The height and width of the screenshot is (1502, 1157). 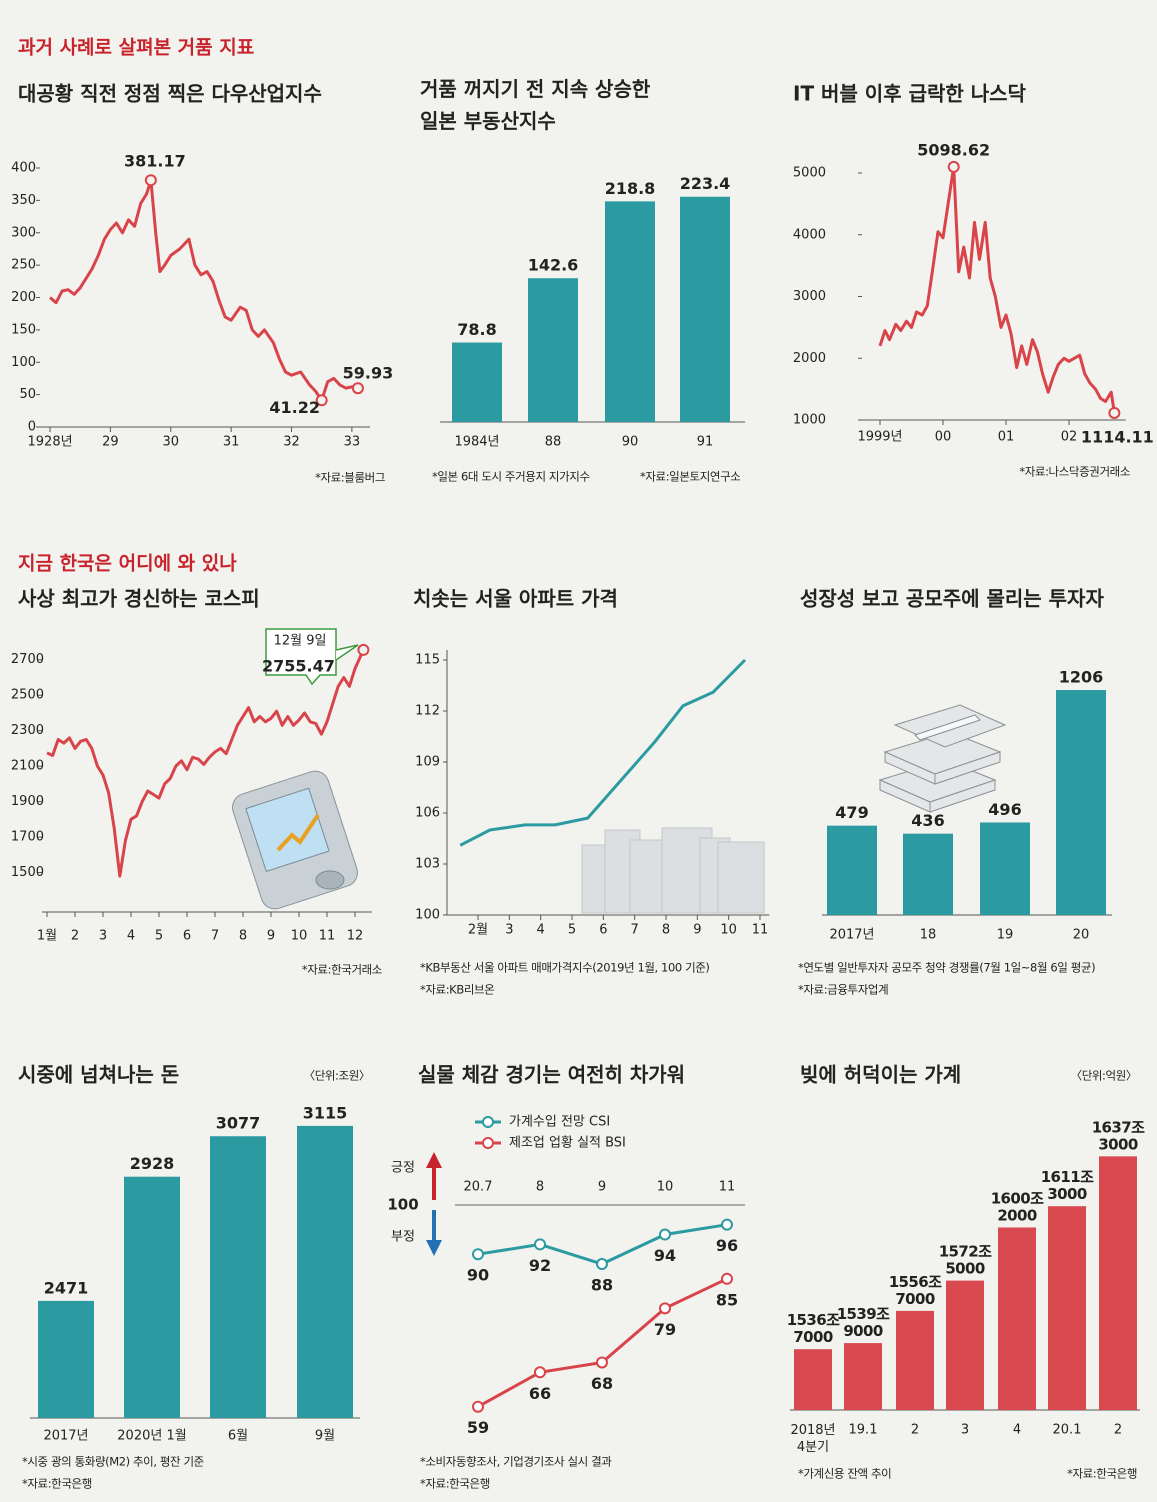 I want to click on value-label-line: 1611조, so click(x=1067, y=1177).